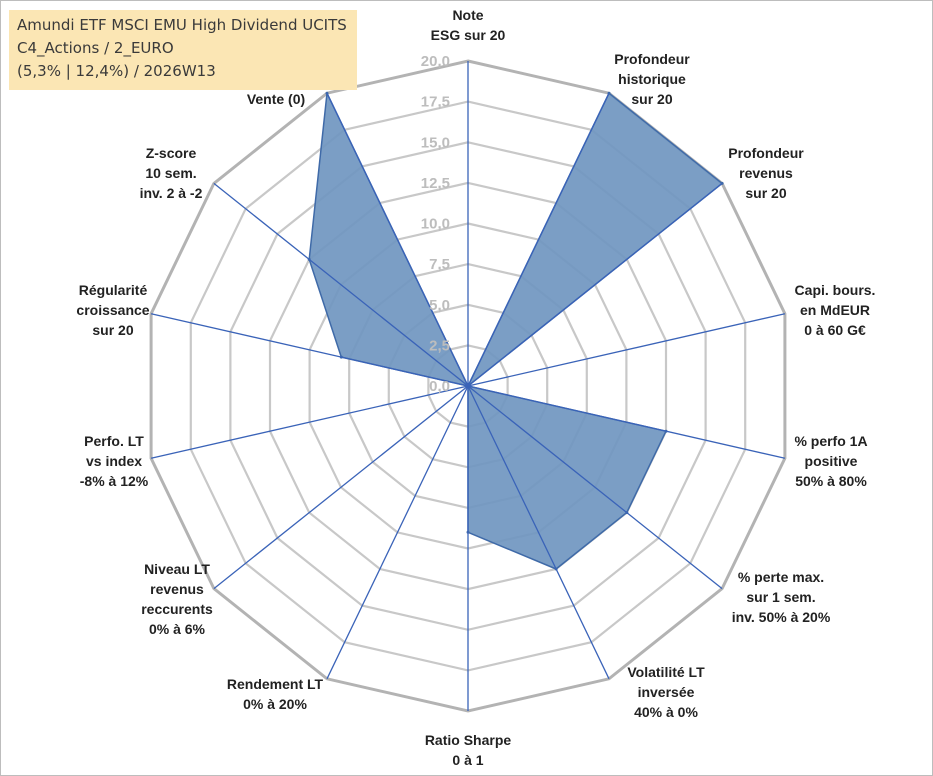 This screenshot has width=933, height=776. I want to click on tick-label: 17,5, so click(435, 102).